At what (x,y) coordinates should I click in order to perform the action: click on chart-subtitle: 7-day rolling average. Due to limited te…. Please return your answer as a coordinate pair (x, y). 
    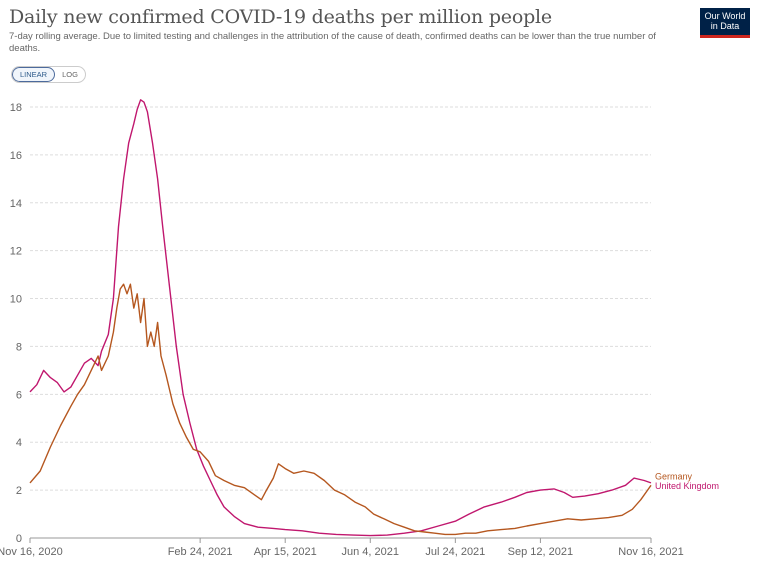
    Looking at the image, I should click on (332, 42).